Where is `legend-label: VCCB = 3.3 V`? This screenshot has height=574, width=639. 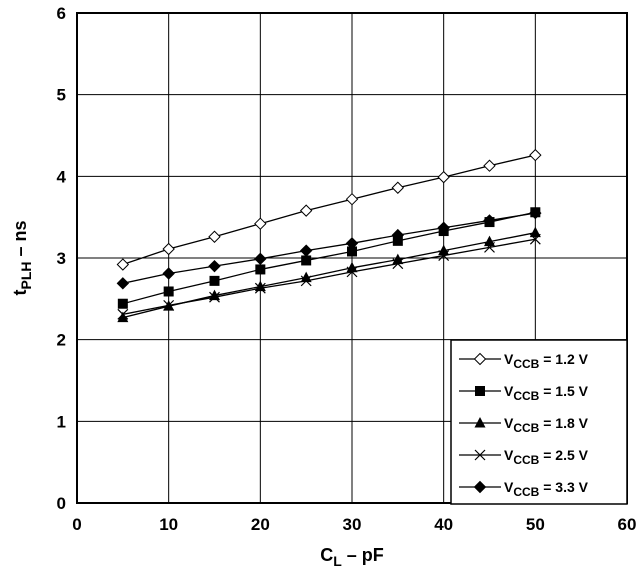 legend-label: VCCB = 3.3 V is located at coordinates (546, 489).